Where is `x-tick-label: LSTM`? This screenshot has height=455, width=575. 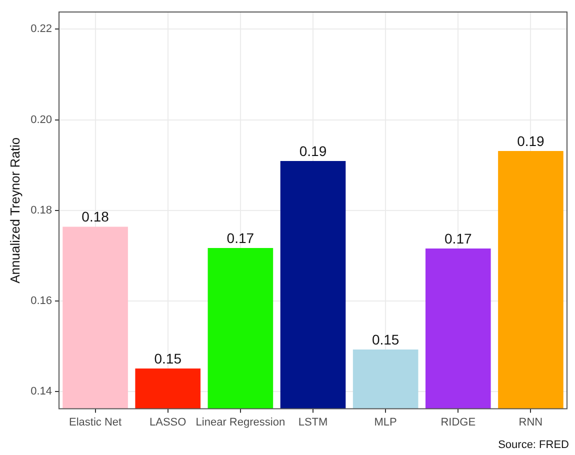
x-tick-label: LSTM is located at coordinates (313, 422).